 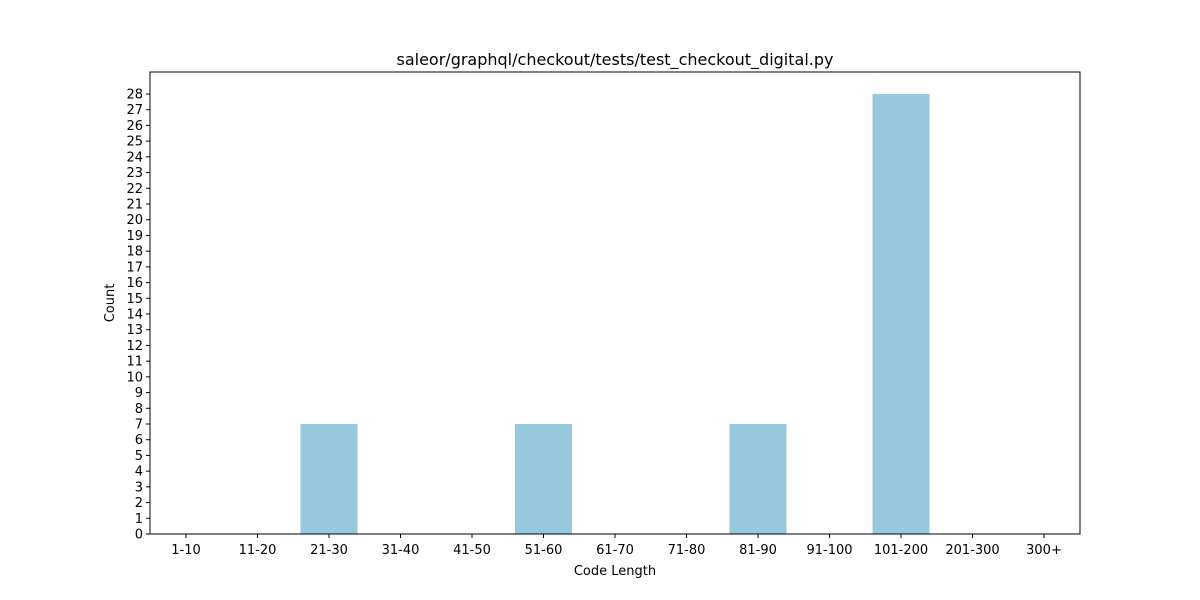 What do you see at coordinates (134, 189) in the screenshot?
I see `y-tick-label: 22` at bounding box center [134, 189].